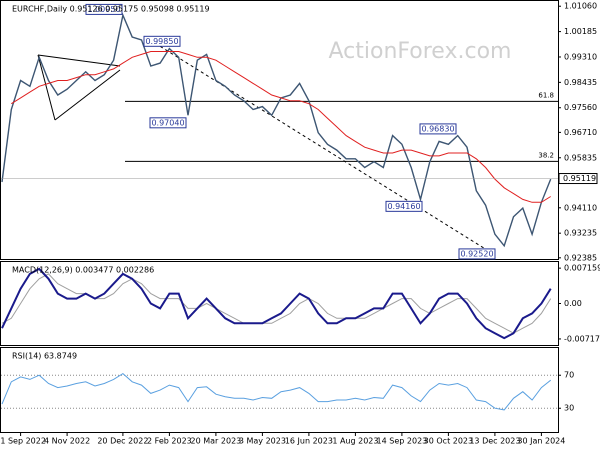 This screenshot has width=600, height=454. Describe the element at coordinates (580, 6) in the screenshot. I see `y-tick-label: 1.01060` at that location.